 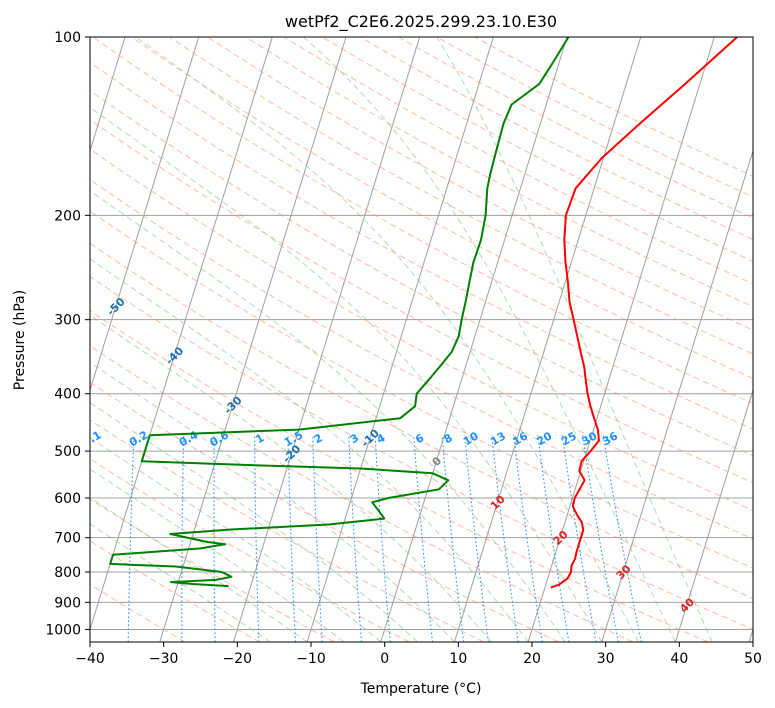 What do you see at coordinates (67, 38) in the screenshot?
I see `y-tick-label: 100` at bounding box center [67, 38].